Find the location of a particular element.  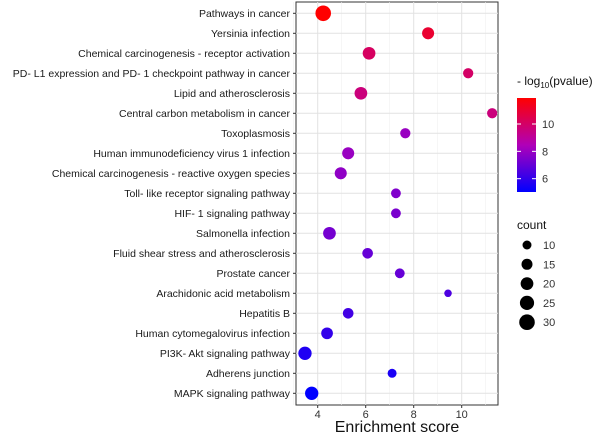

y-tick-label: Human cytomegalovirus infection is located at coordinates (212, 334).